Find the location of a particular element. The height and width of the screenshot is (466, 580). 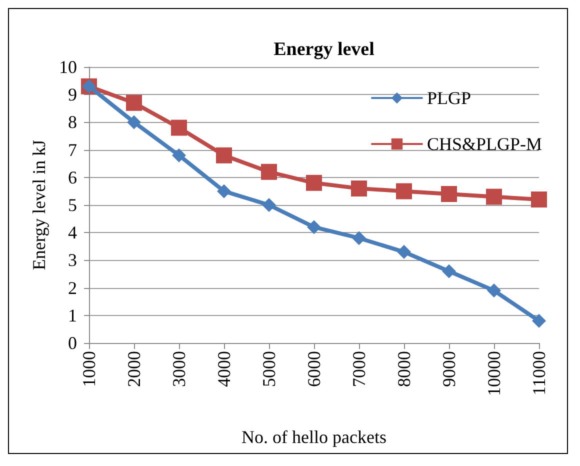

chart-title: Energy level is located at coordinates (324, 49).